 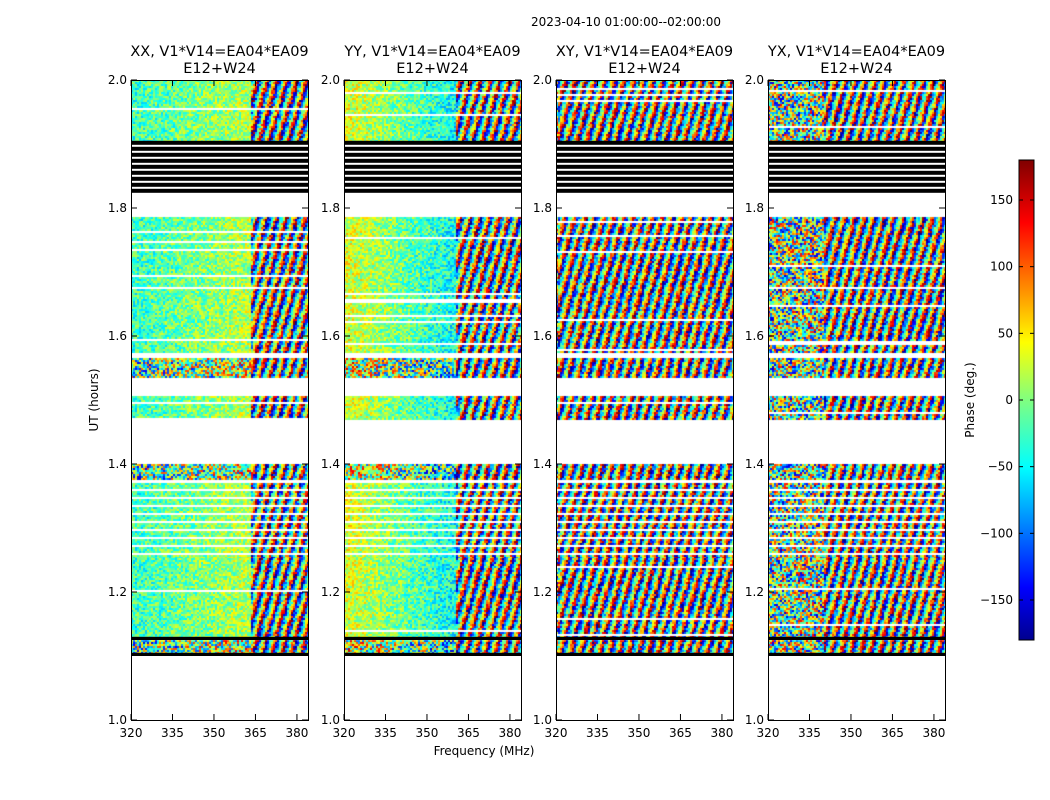 I want to click on colorbar-ticks: −150 −100 −50 0 50 100 150, so click(x=1007, y=400).